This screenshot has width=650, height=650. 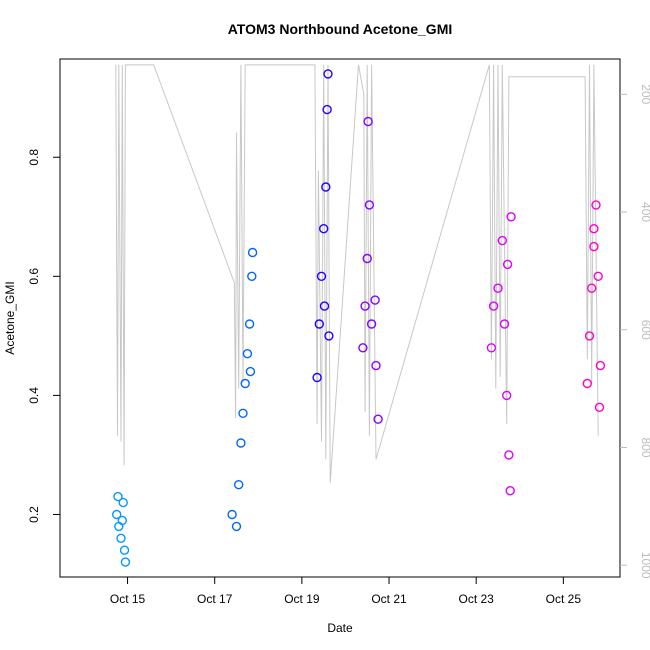 What do you see at coordinates (644, 212) in the screenshot?
I see `y2-tick-label: 400` at bounding box center [644, 212].